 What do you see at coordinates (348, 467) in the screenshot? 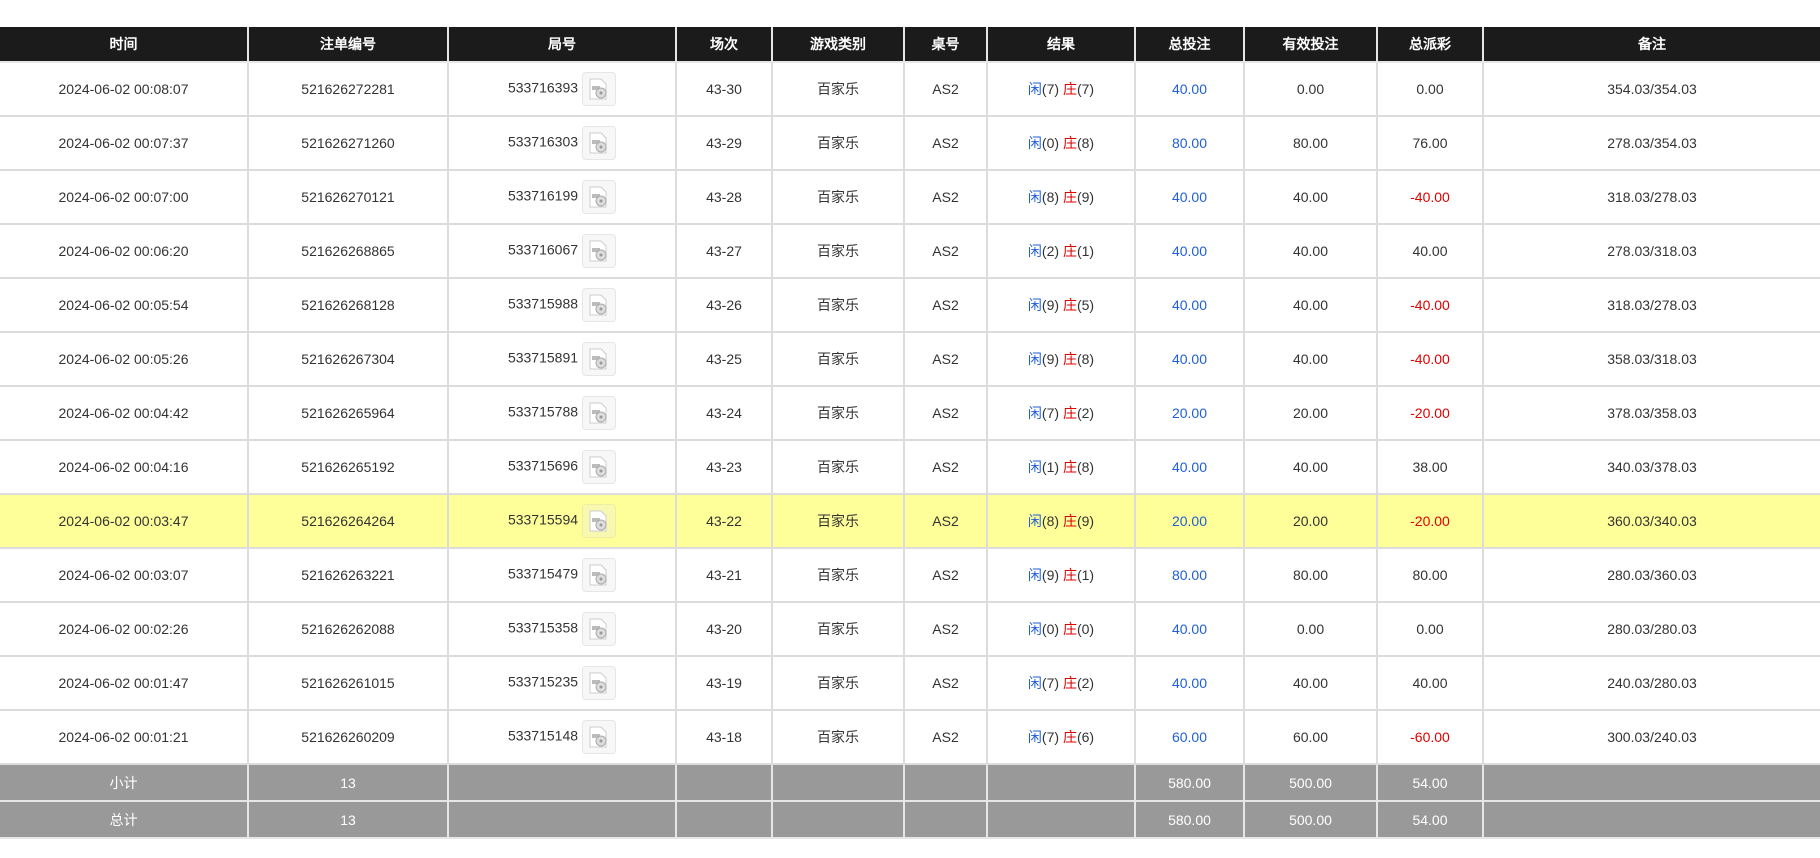
I see `bet-id-cell: 521626265192` at bounding box center [348, 467].